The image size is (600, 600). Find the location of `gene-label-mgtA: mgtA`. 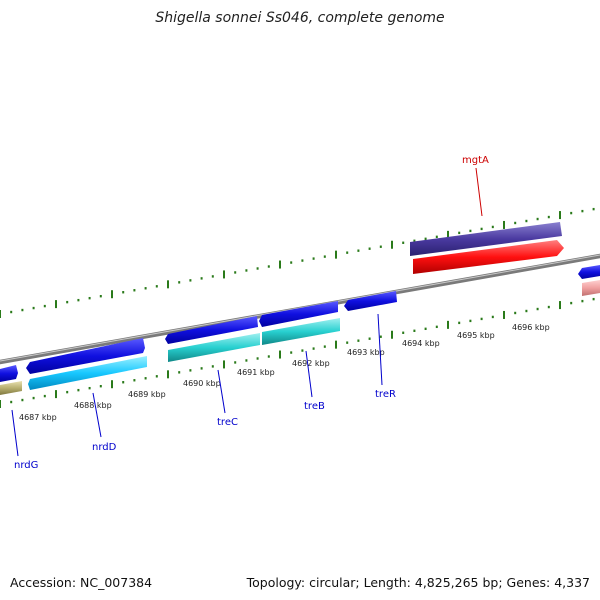

gene-label-mgtA: mgtA is located at coordinates (475, 160).